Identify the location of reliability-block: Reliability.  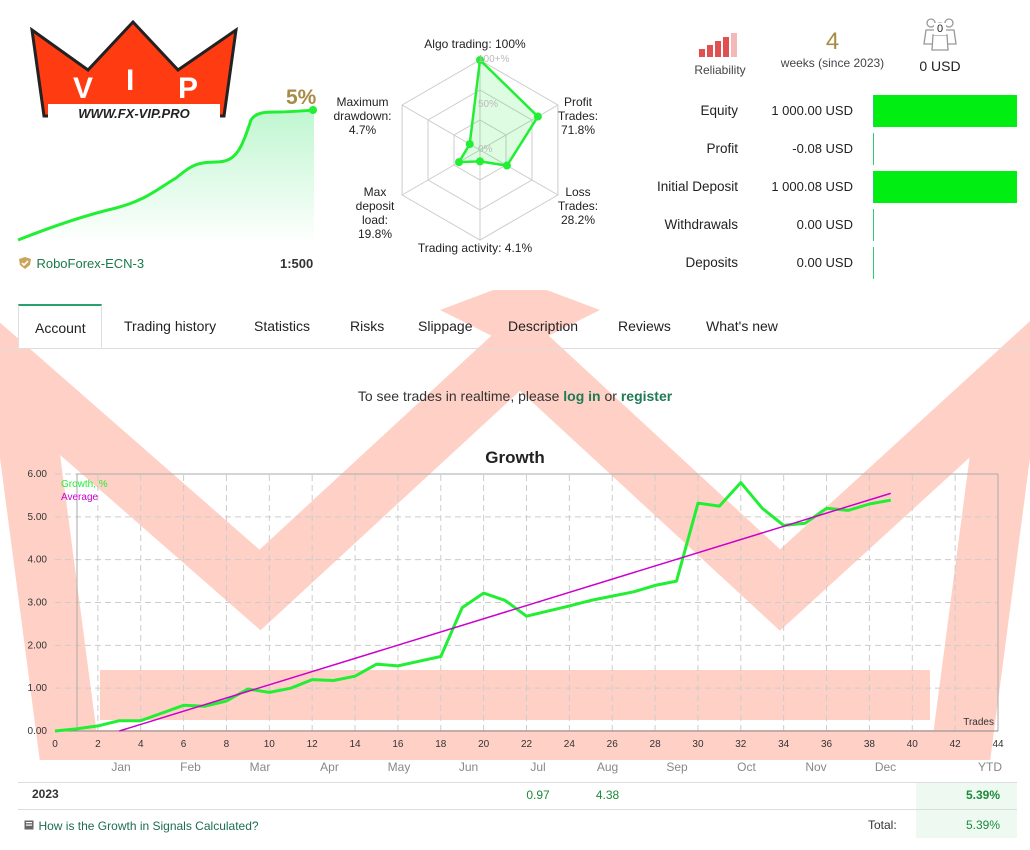
(720, 53).